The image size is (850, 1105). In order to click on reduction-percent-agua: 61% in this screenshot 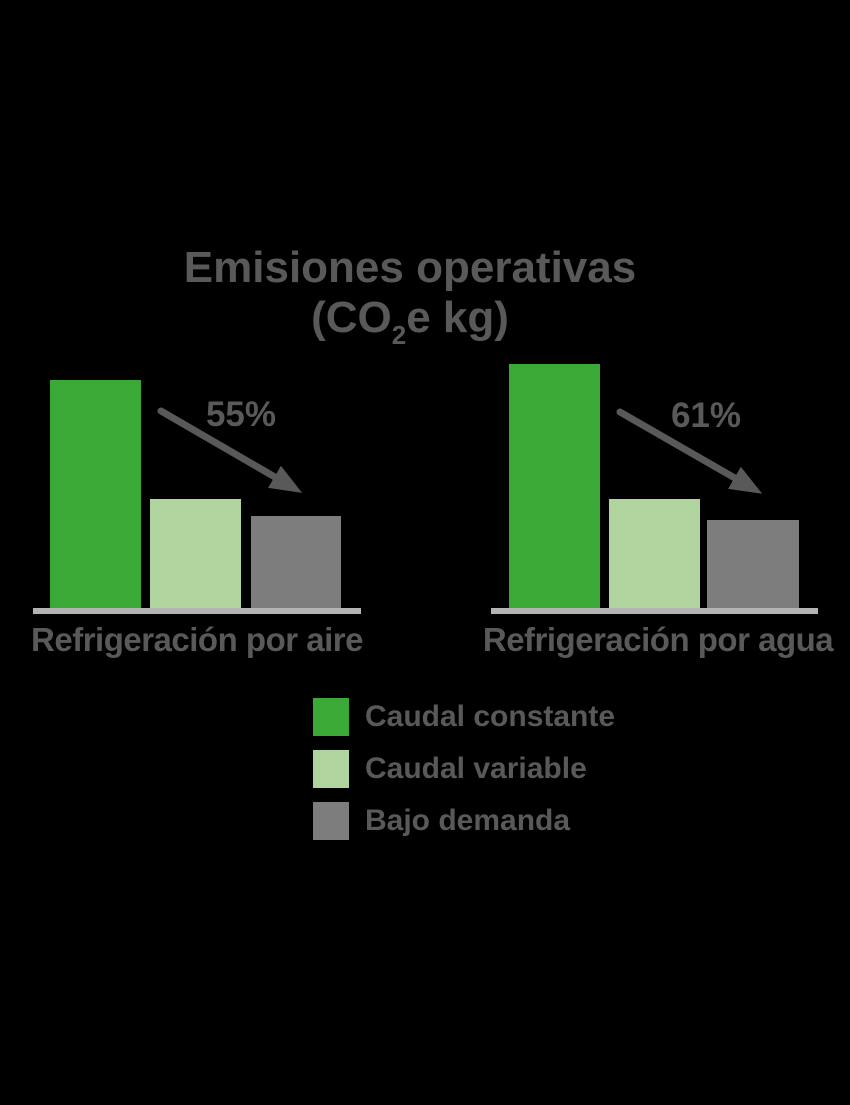, I will do `click(706, 415)`.